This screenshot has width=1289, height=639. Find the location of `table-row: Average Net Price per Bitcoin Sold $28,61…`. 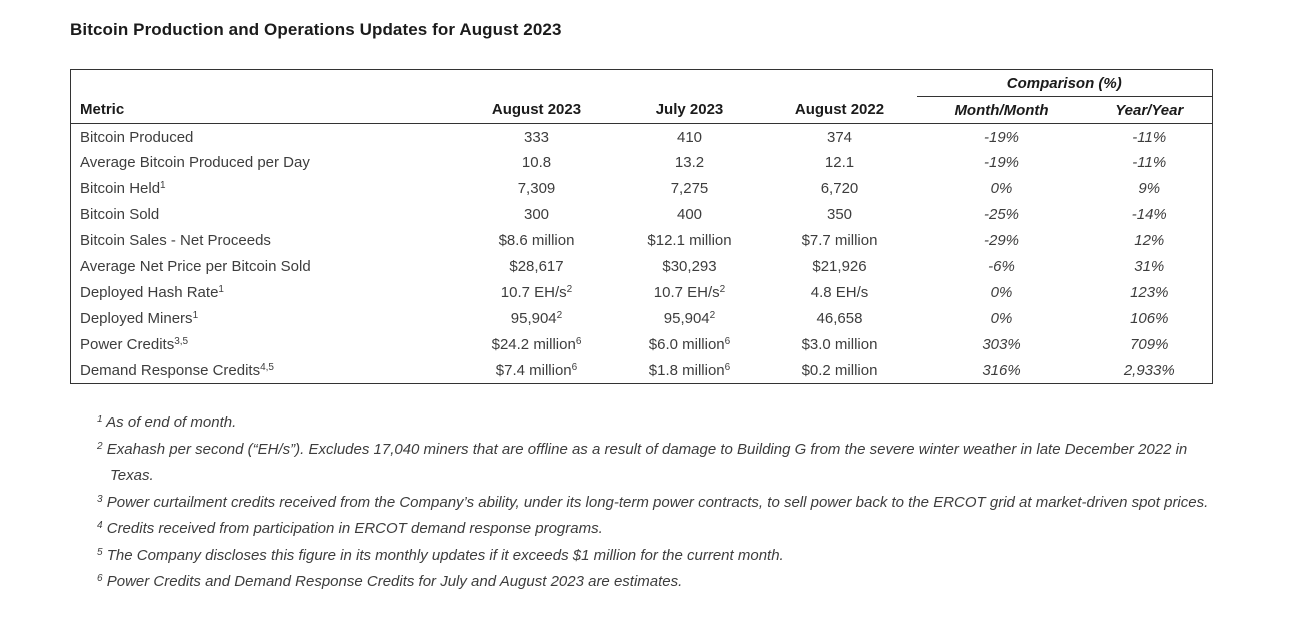

table-row: Average Net Price per Bitcoin Sold $28,61… is located at coordinates (642, 267).